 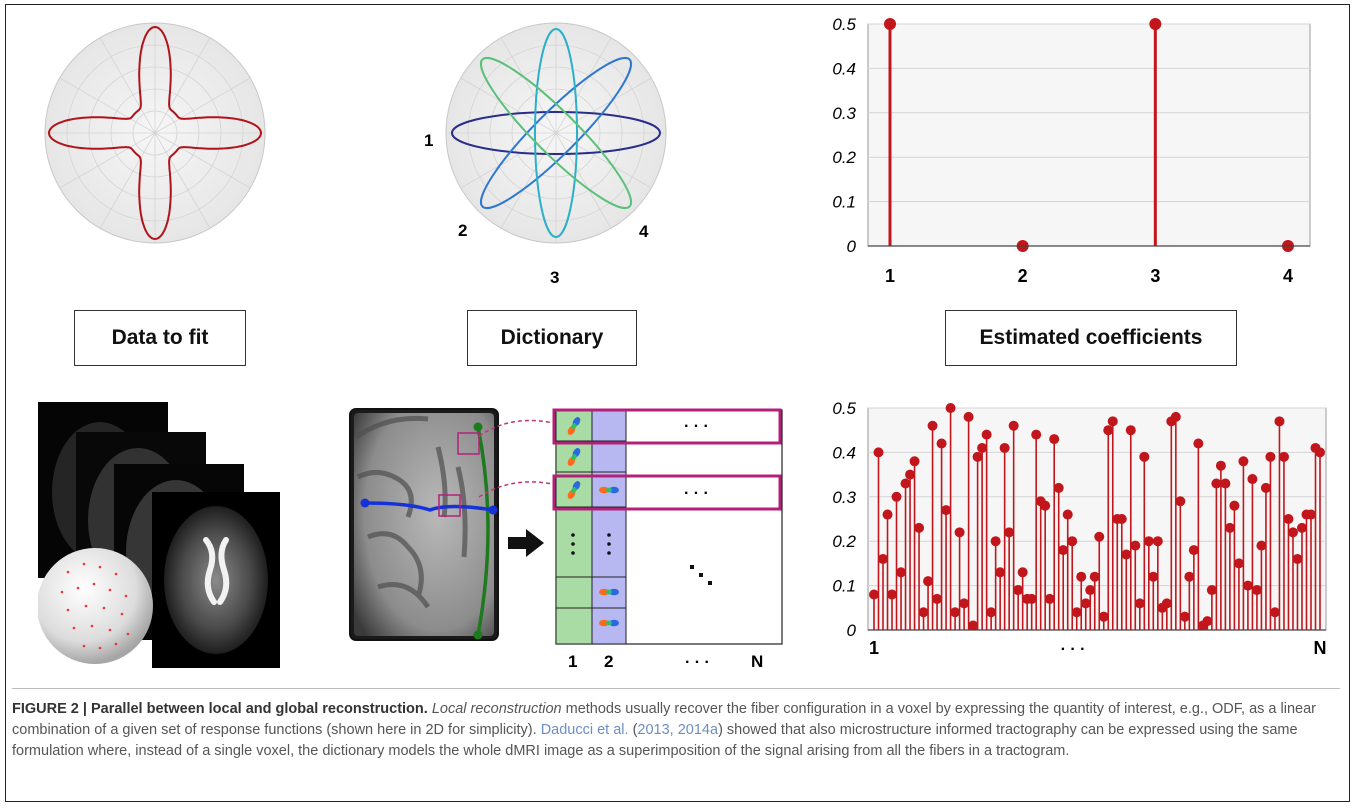 What do you see at coordinates (462, 230) in the screenshot?
I see `dictionary-number-2: 2` at bounding box center [462, 230].